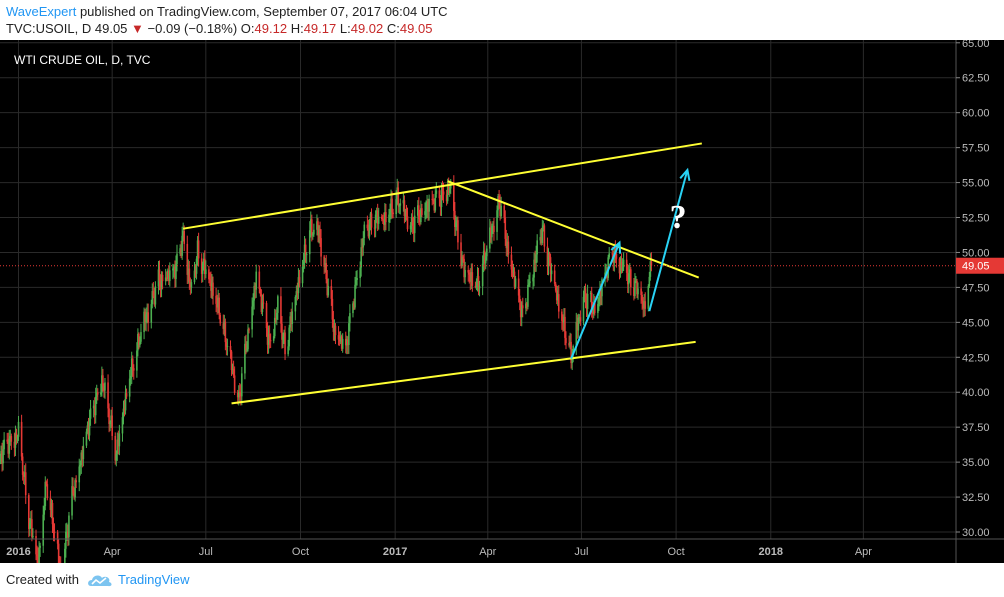  What do you see at coordinates (154, 579) in the screenshot?
I see `tradingview-link: TradingView` at bounding box center [154, 579].